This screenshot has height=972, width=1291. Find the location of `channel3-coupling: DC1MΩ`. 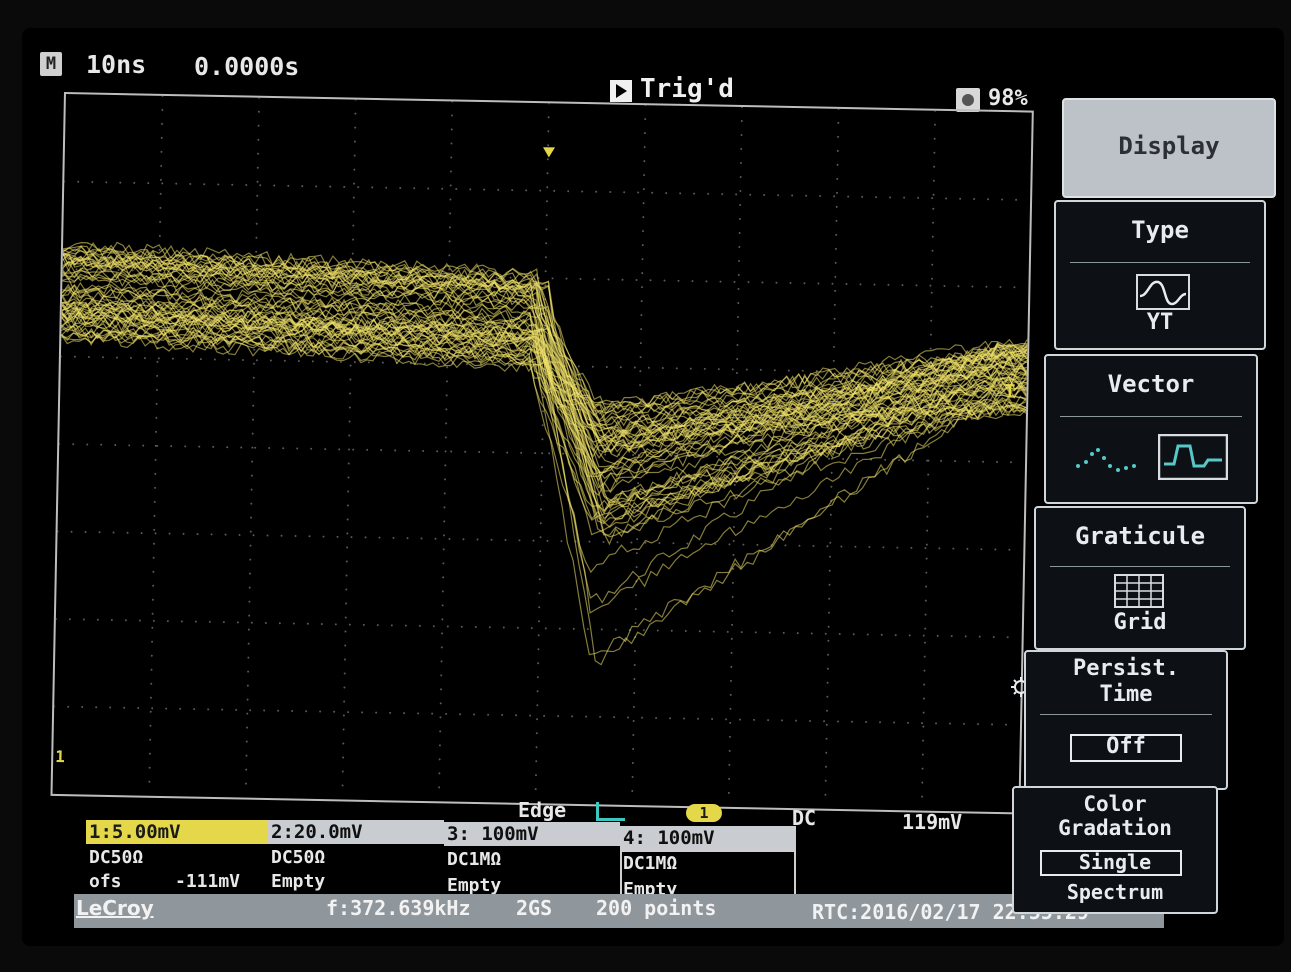

channel3-coupling: DC1MΩ is located at coordinates (474, 859).